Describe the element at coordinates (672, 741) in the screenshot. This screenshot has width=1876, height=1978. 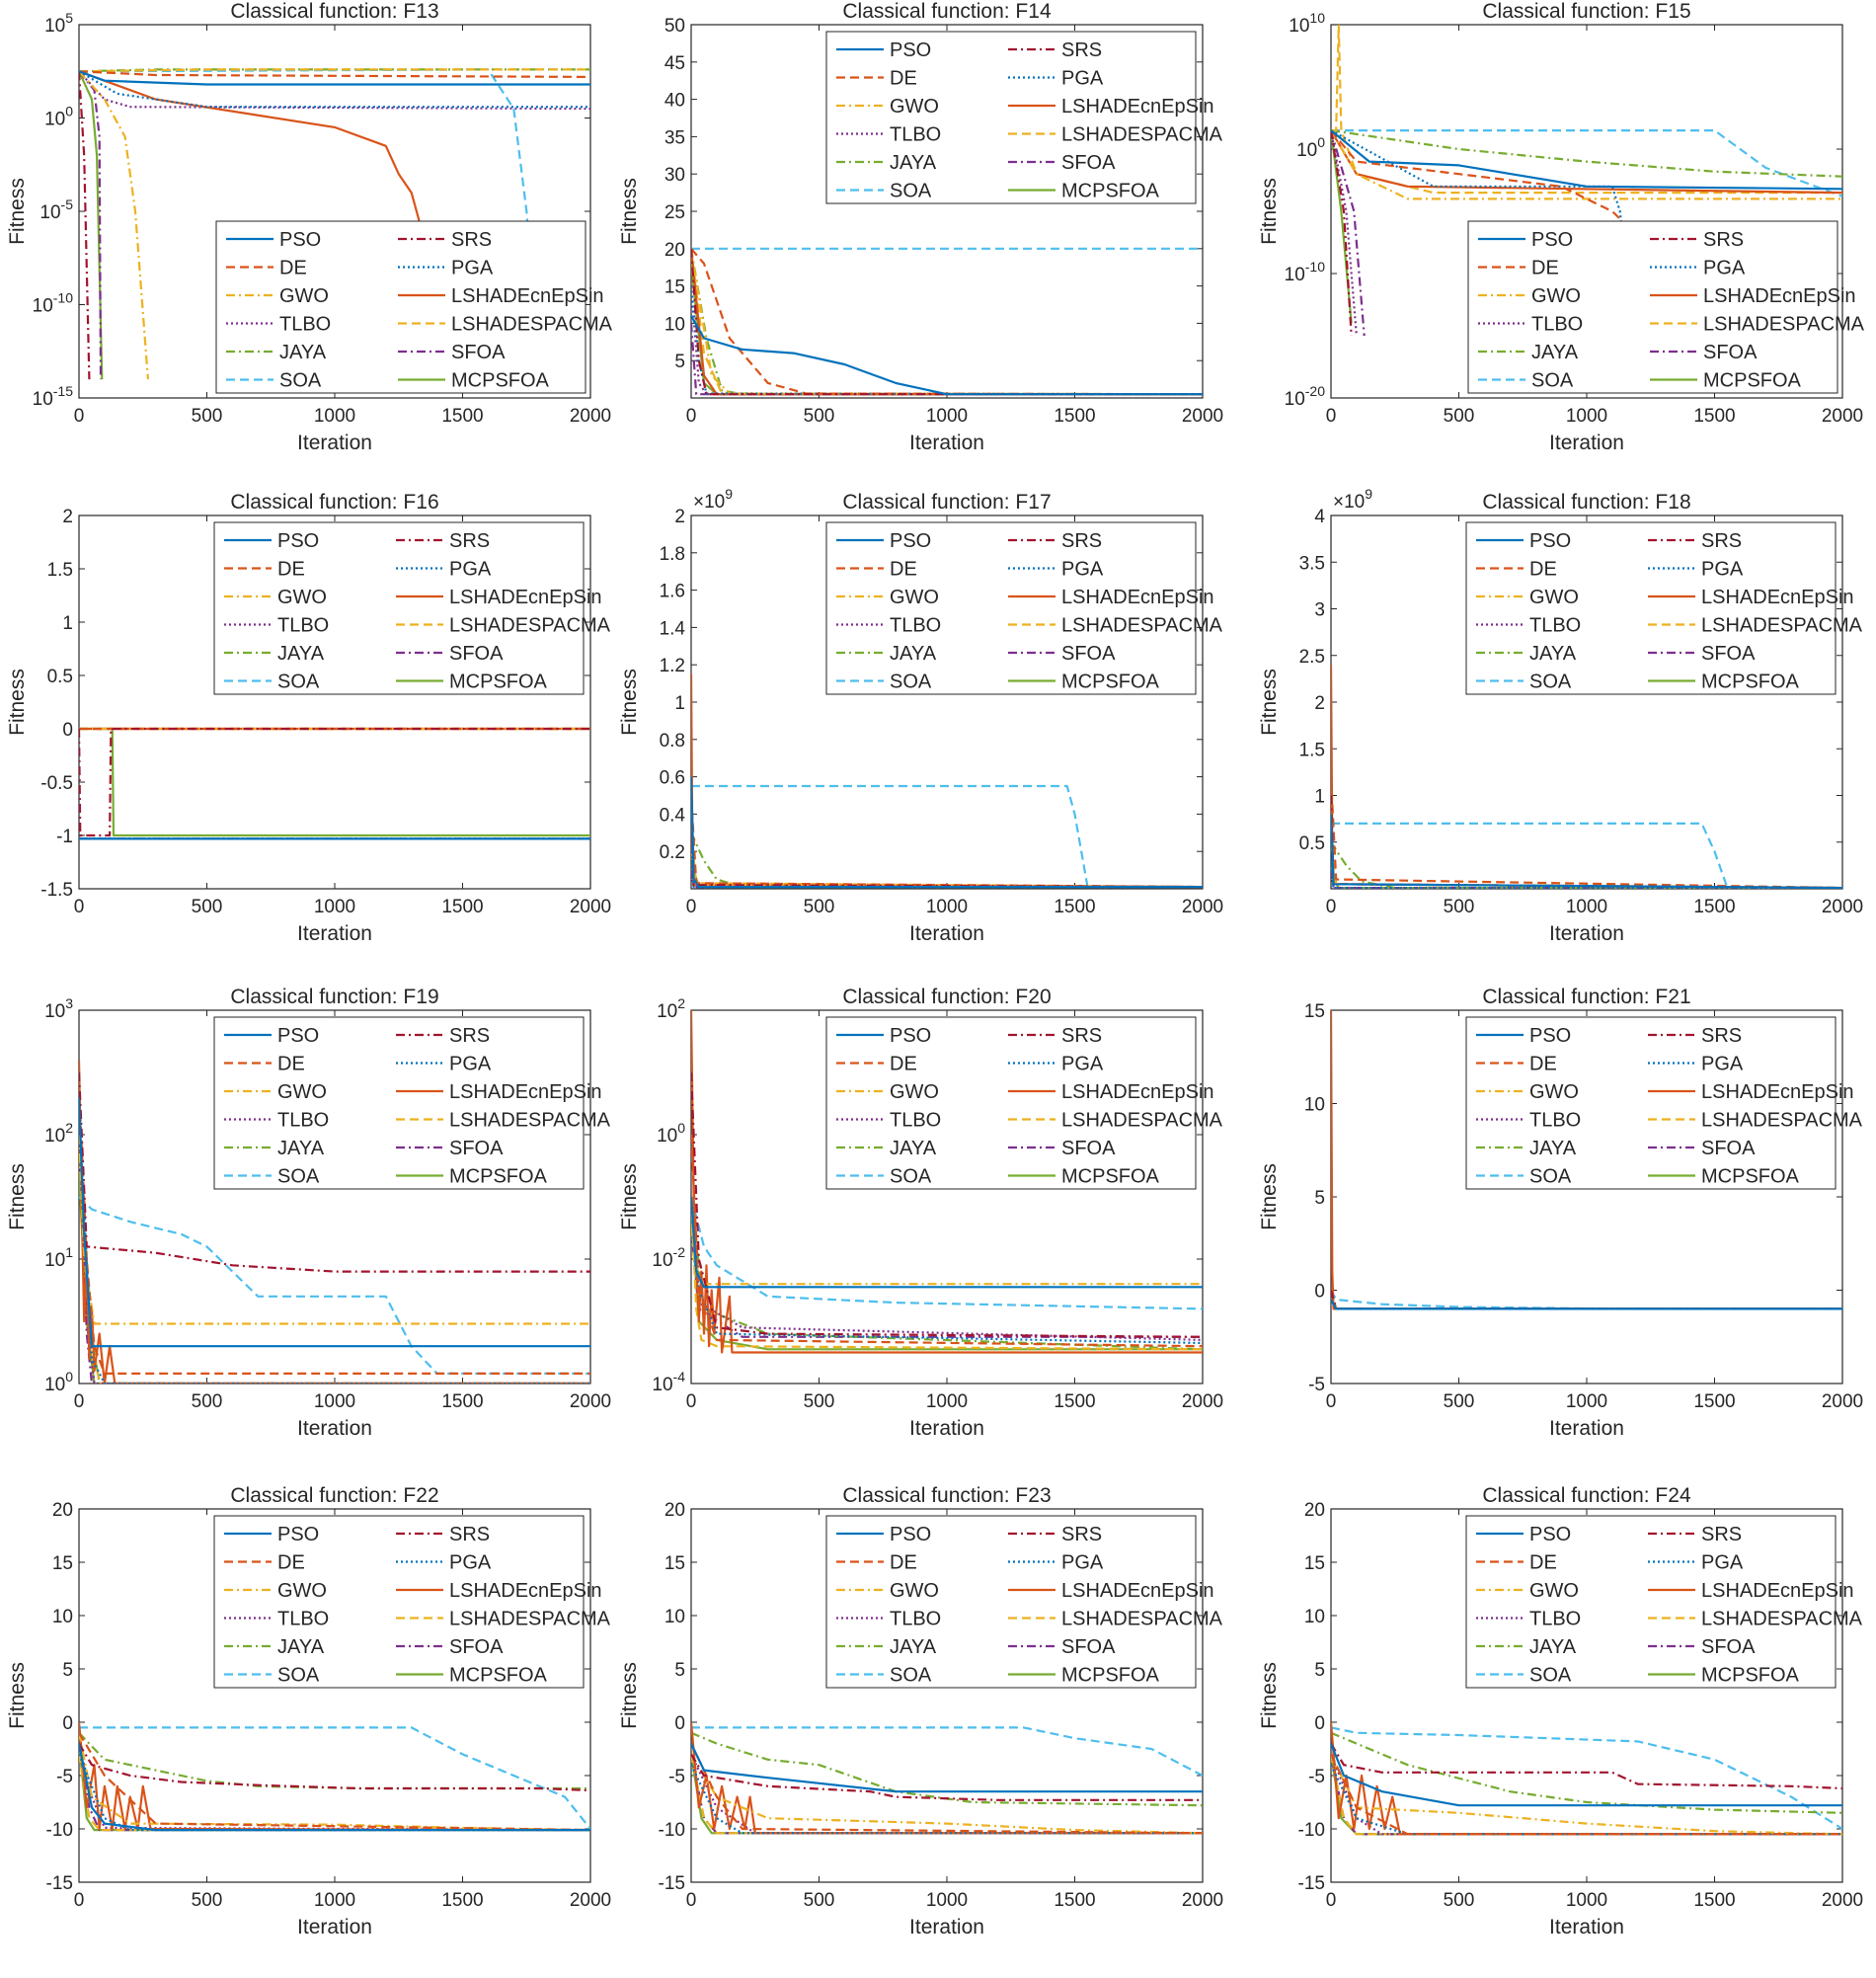
I see `y-tick-label: 0.8` at that location.